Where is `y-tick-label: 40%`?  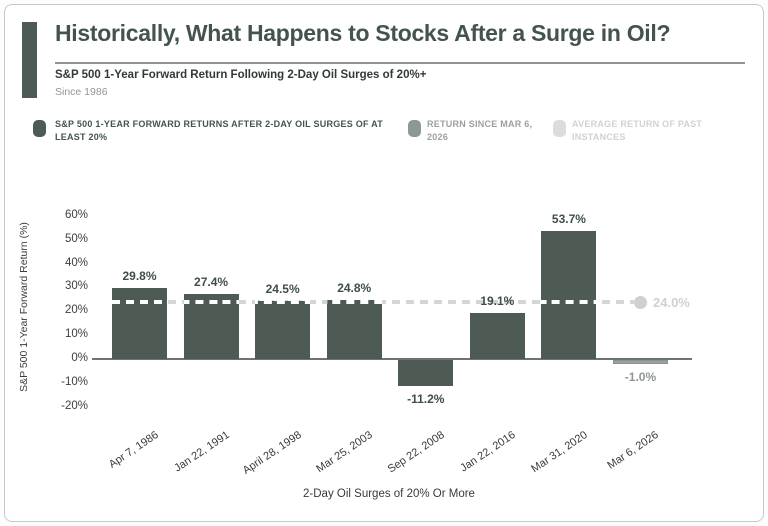 y-tick-label: 40% is located at coordinates (76, 262).